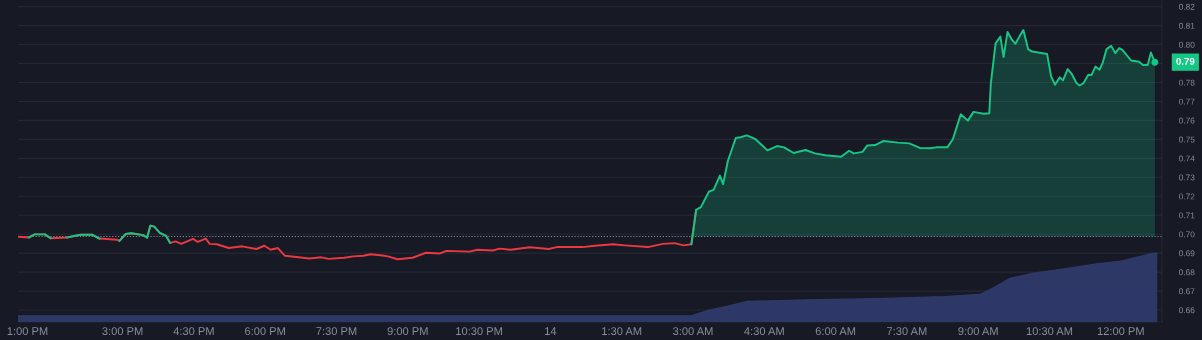 This screenshot has height=340, width=1202. I want to click on y-tick-label: 0.78, so click(1186, 82).